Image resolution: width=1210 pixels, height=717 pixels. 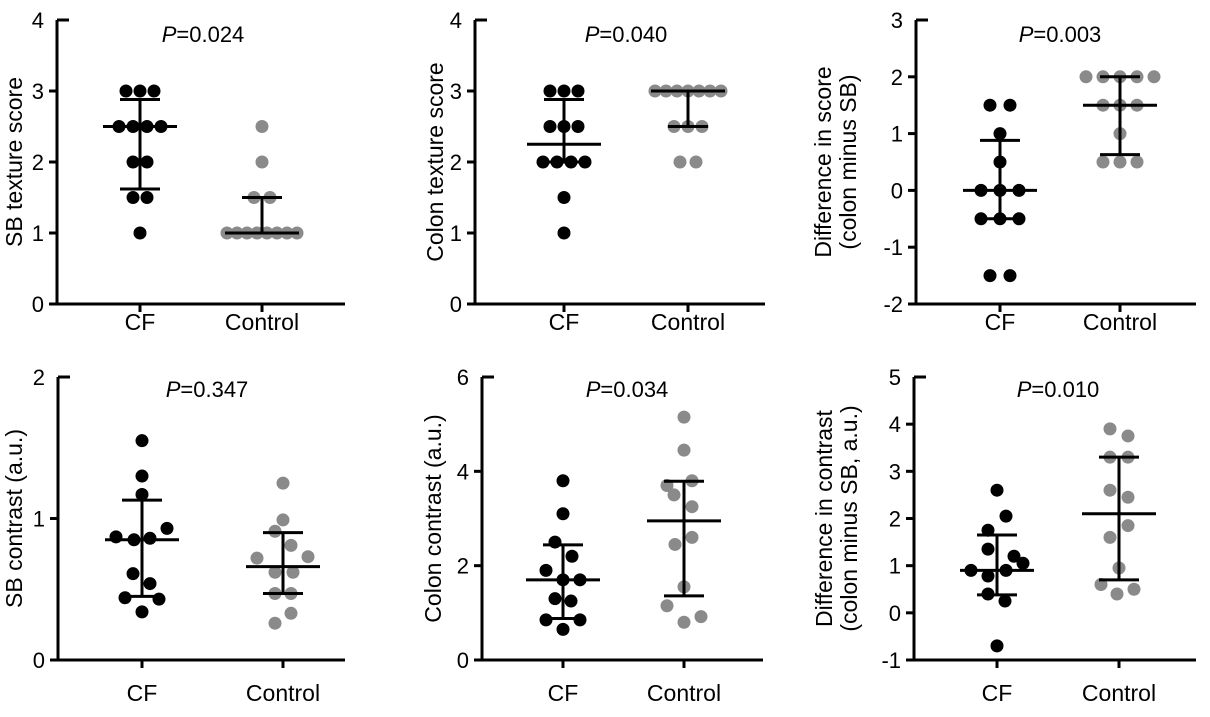 What do you see at coordinates (824, 518) in the screenshot?
I see `y-axis-title: Difference in contrast` at bounding box center [824, 518].